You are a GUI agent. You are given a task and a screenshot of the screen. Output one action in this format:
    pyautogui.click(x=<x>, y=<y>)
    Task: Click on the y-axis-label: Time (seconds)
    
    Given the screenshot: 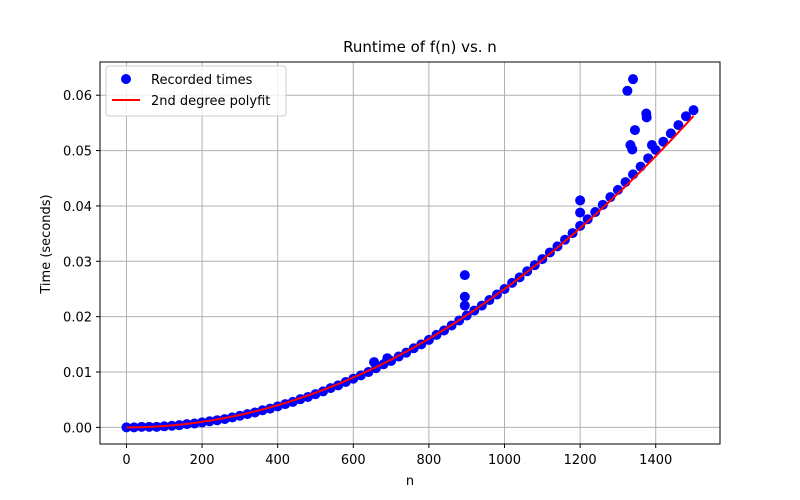 What is the action you would take?
    pyautogui.click(x=46, y=244)
    